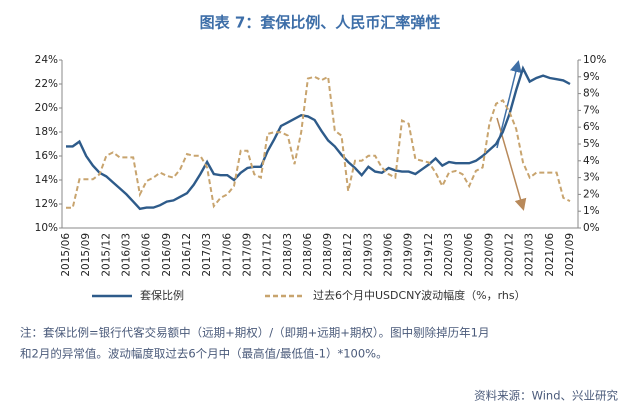 This screenshot has height=416, width=640. I want to click on x-tick-label: 2019/03, so click(368, 255).